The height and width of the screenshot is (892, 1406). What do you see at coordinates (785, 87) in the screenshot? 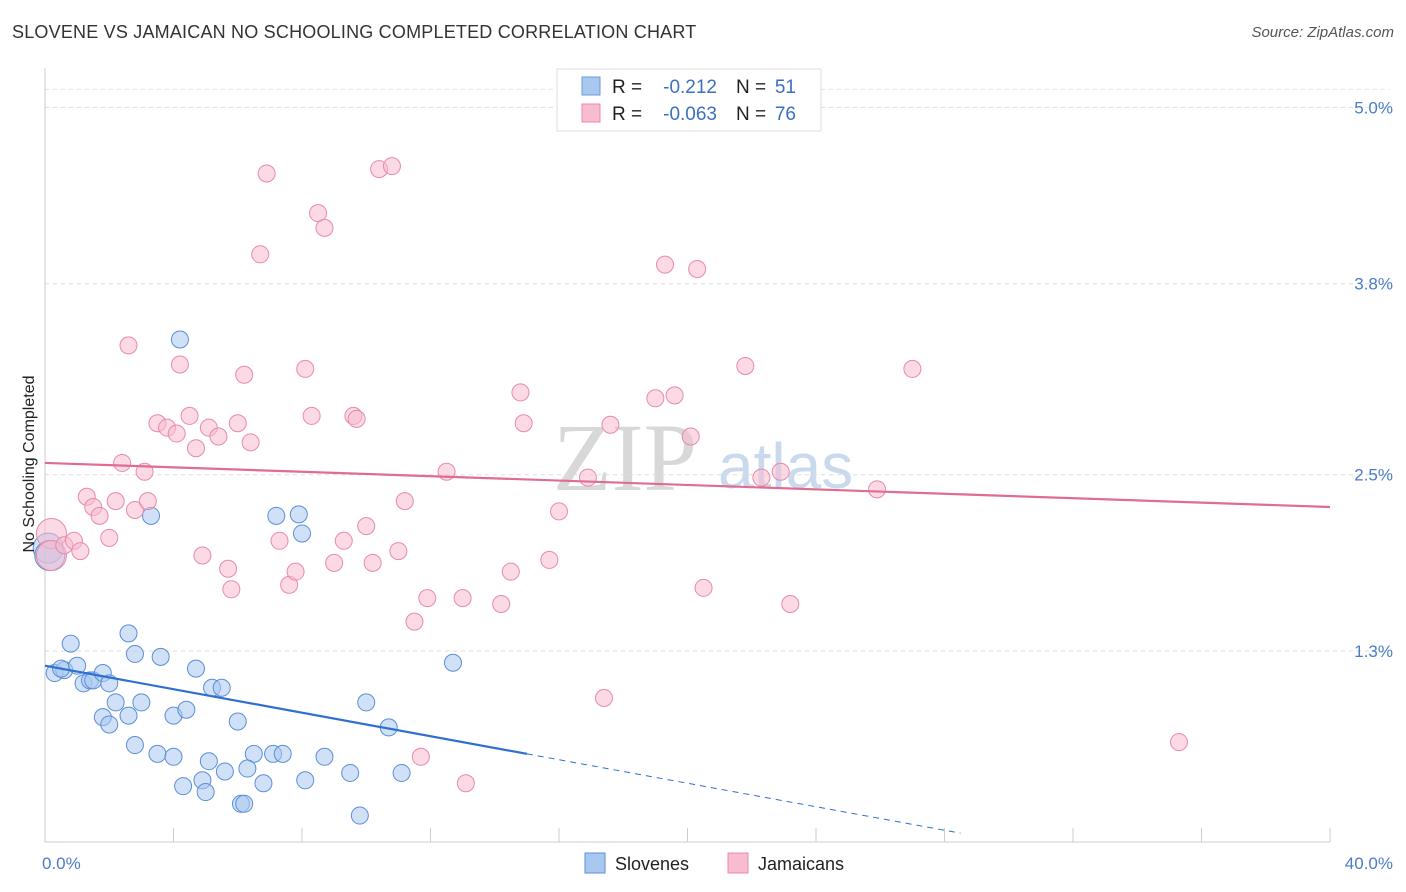
I see `stats-legend-n-value-0: 51` at bounding box center [785, 87].